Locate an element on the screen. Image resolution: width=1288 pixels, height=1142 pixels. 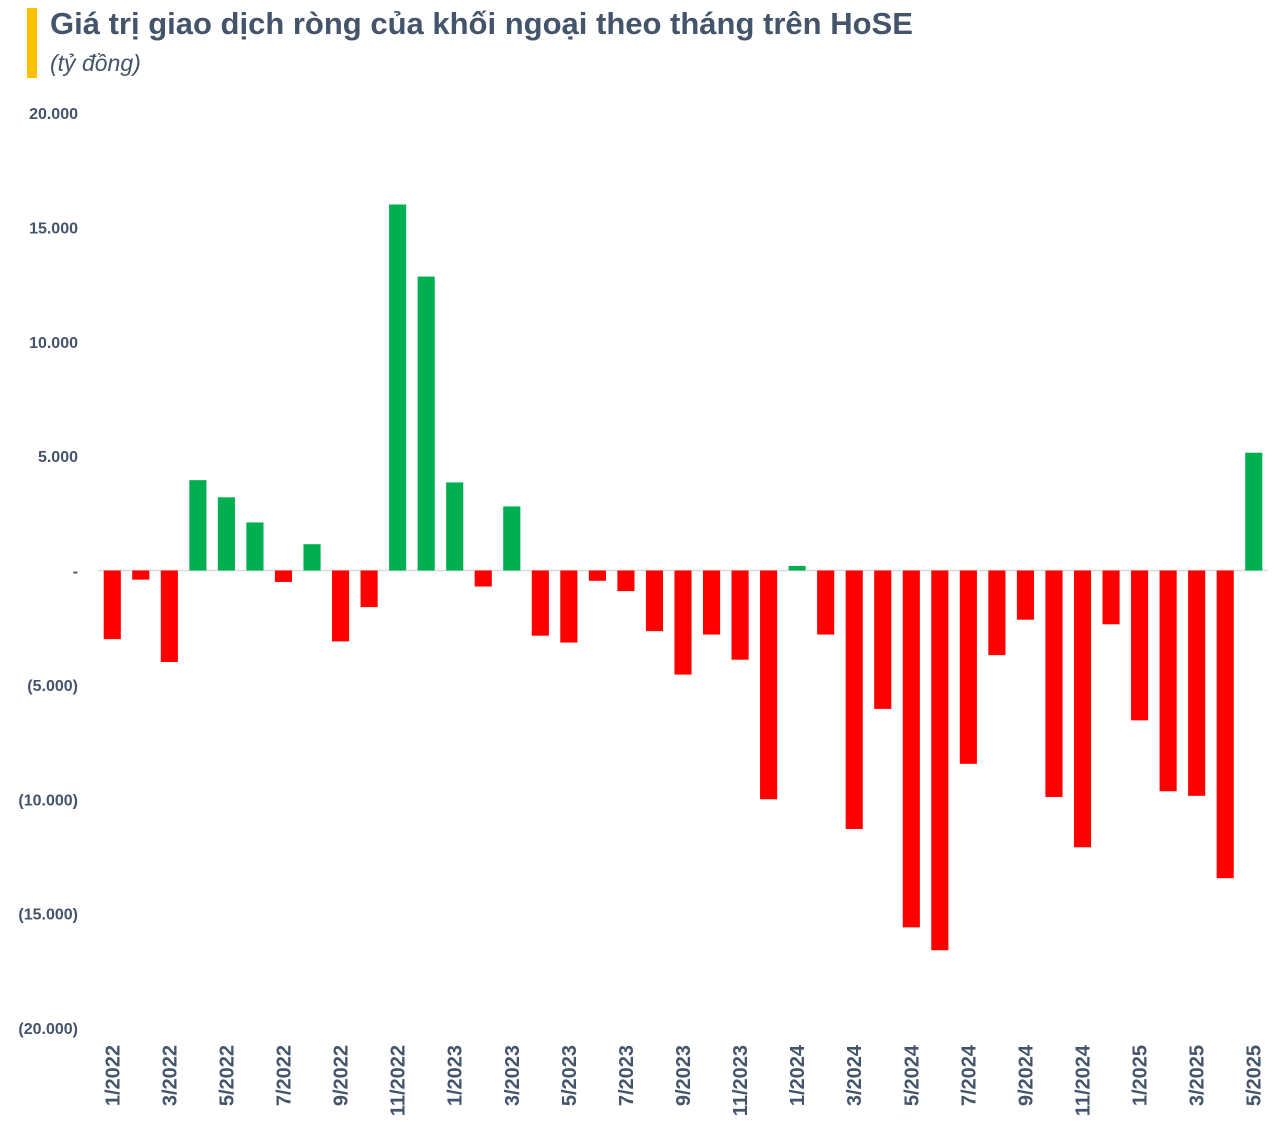
x-tick-label: 1/2023 is located at coordinates (456, 1075).